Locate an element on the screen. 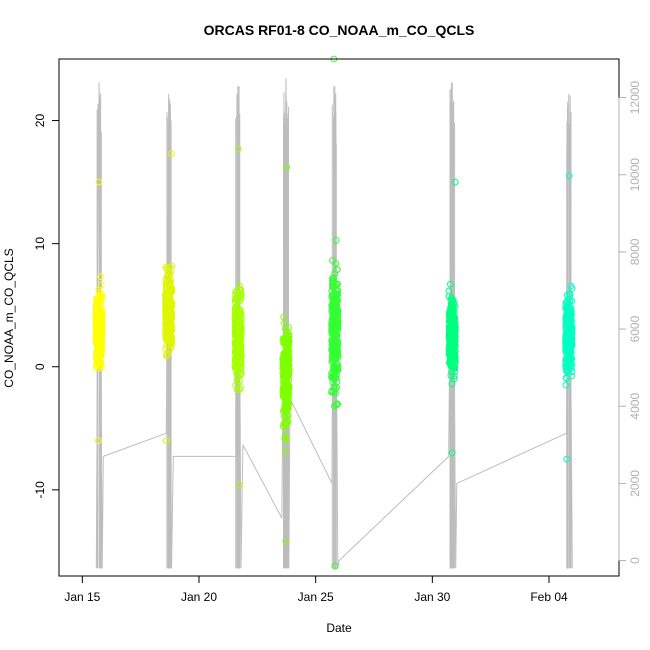 Image resolution: width=650 pixels, height=650 pixels. chart-title: ORCAS RF01-8 CO_NOAA_m_CO_QCLS is located at coordinates (339, 30).